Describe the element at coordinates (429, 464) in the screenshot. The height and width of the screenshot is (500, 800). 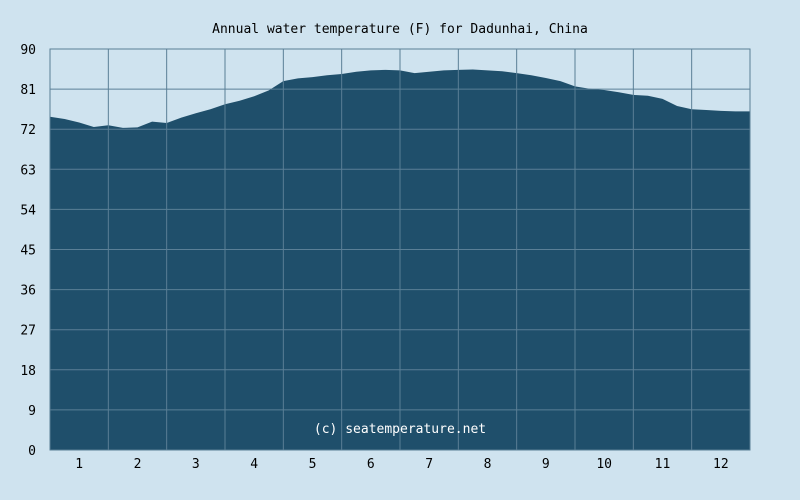
I see `x-tick-label: 7` at that location.